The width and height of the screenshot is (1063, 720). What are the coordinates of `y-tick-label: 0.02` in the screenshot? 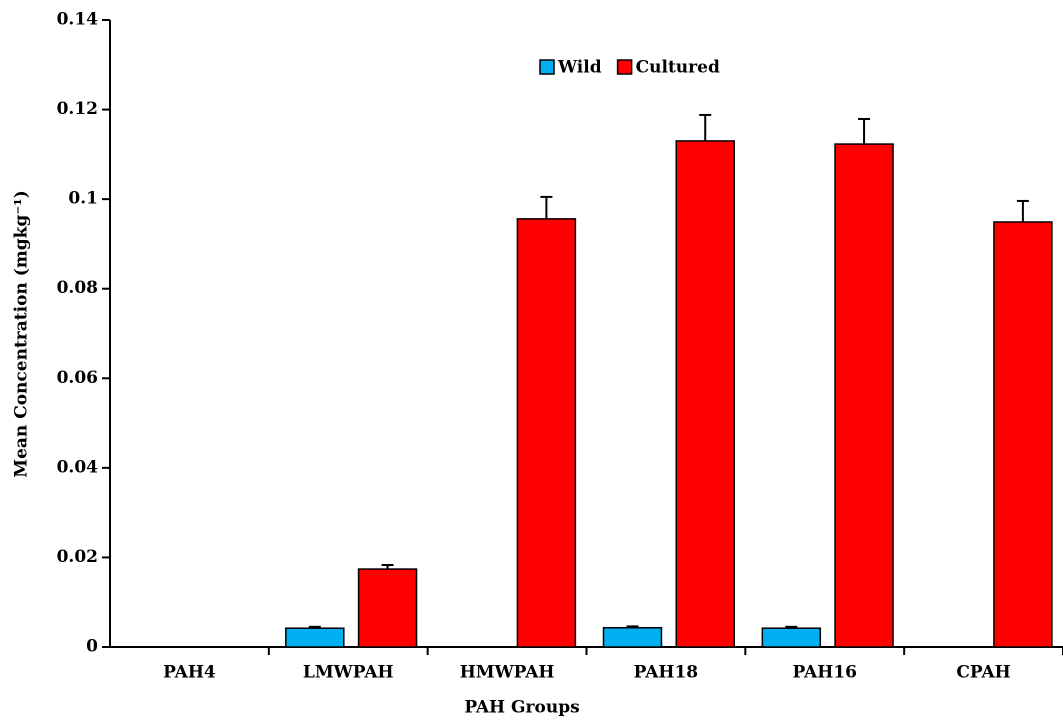 It's located at (77, 557).